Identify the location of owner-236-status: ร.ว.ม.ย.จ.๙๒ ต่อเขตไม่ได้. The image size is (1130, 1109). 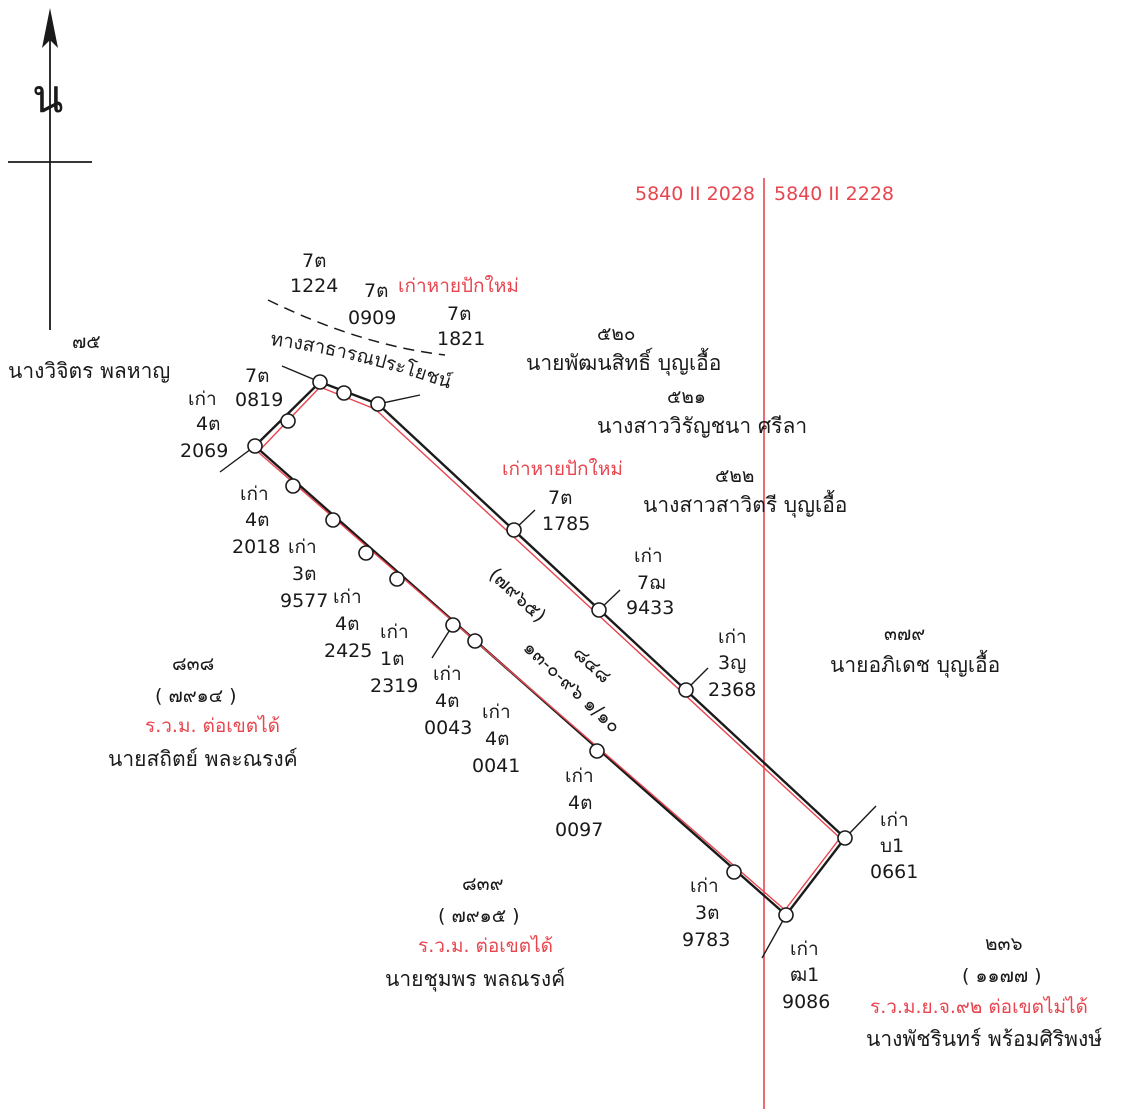
(979, 1007).